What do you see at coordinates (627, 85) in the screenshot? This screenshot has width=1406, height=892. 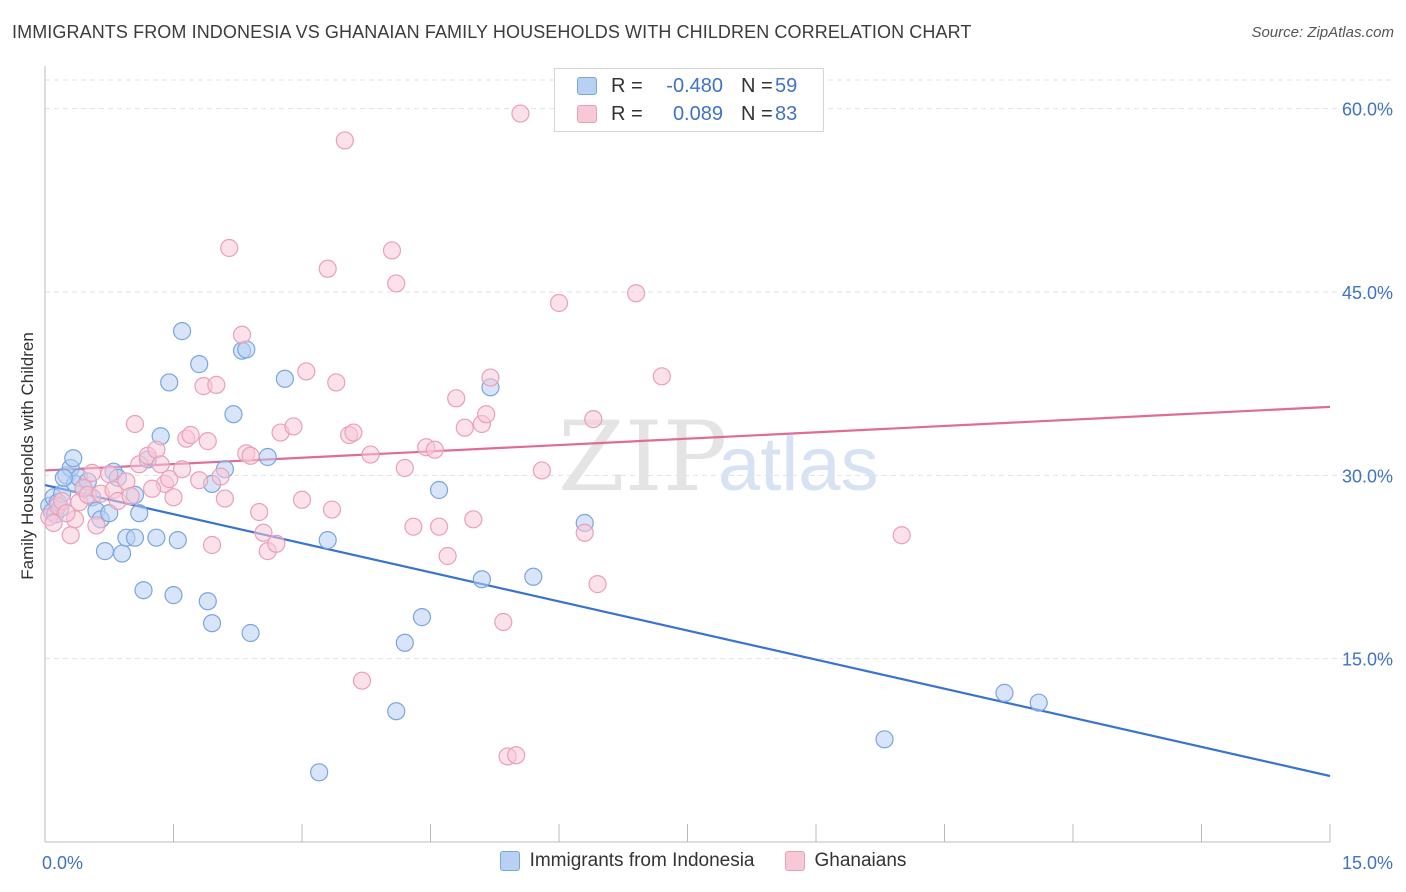 I see `legend-r-label: R =` at bounding box center [627, 85].